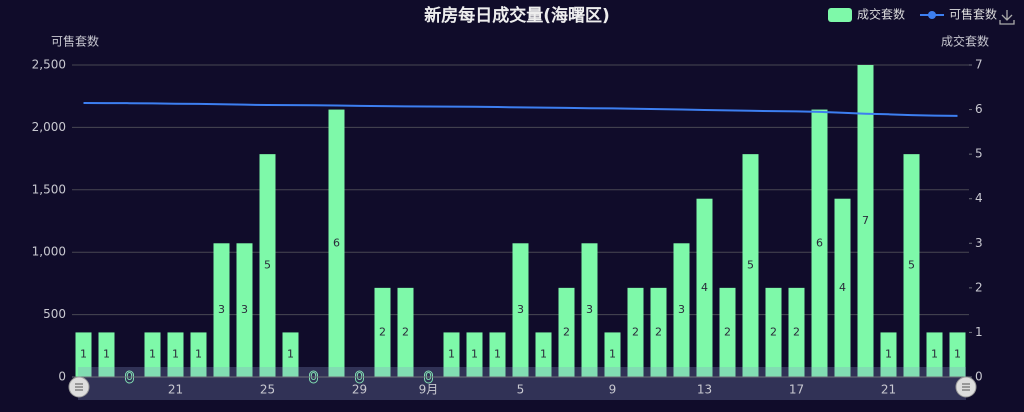 The image size is (1024, 412). What do you see at coordinates (429, 390) in the screenshot?
I see `x-tick-label: 9月` at bounding box center [429, 390].